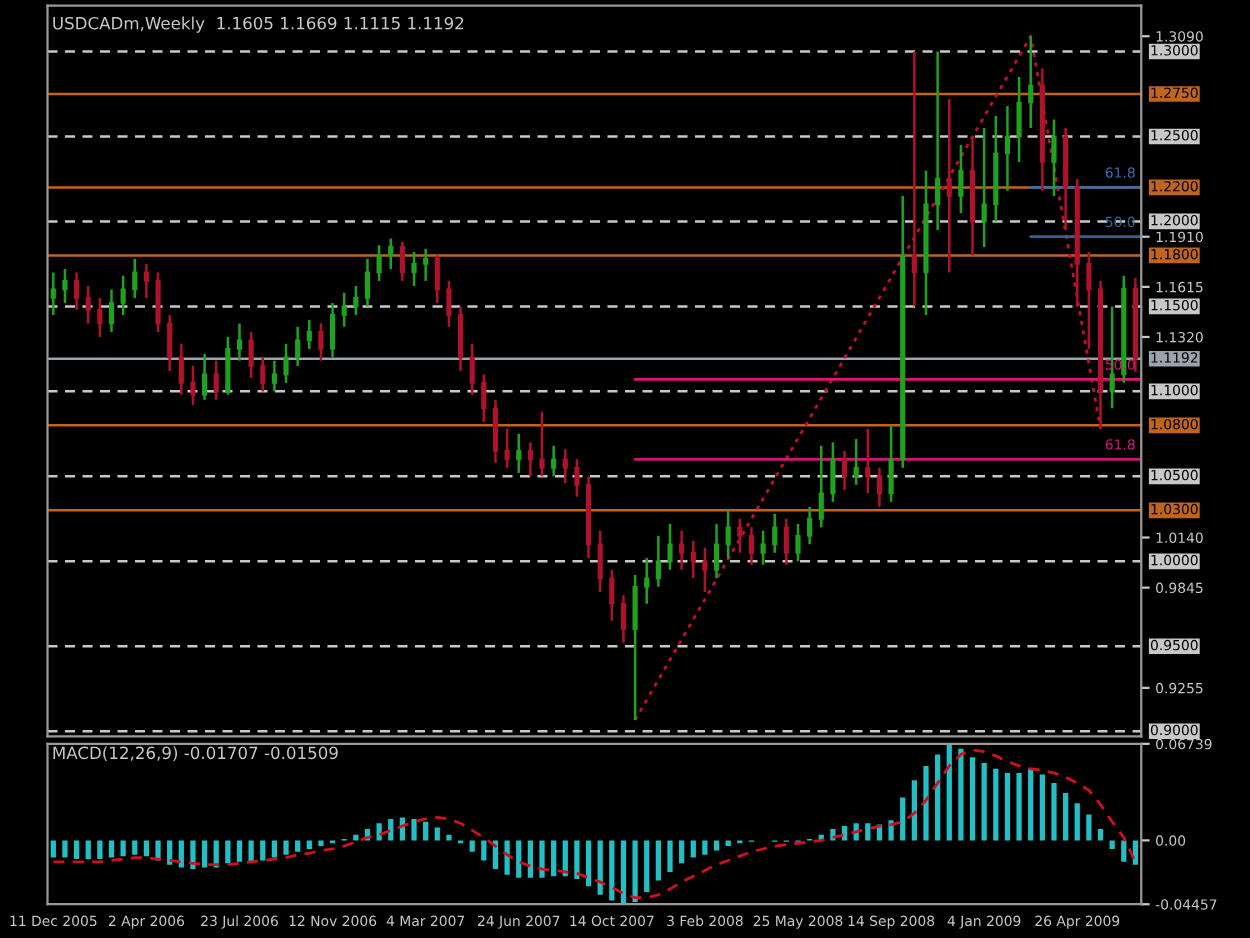  Describe the element at coordinates (594, 824) in the screenshot. I see `line-series` at that location.